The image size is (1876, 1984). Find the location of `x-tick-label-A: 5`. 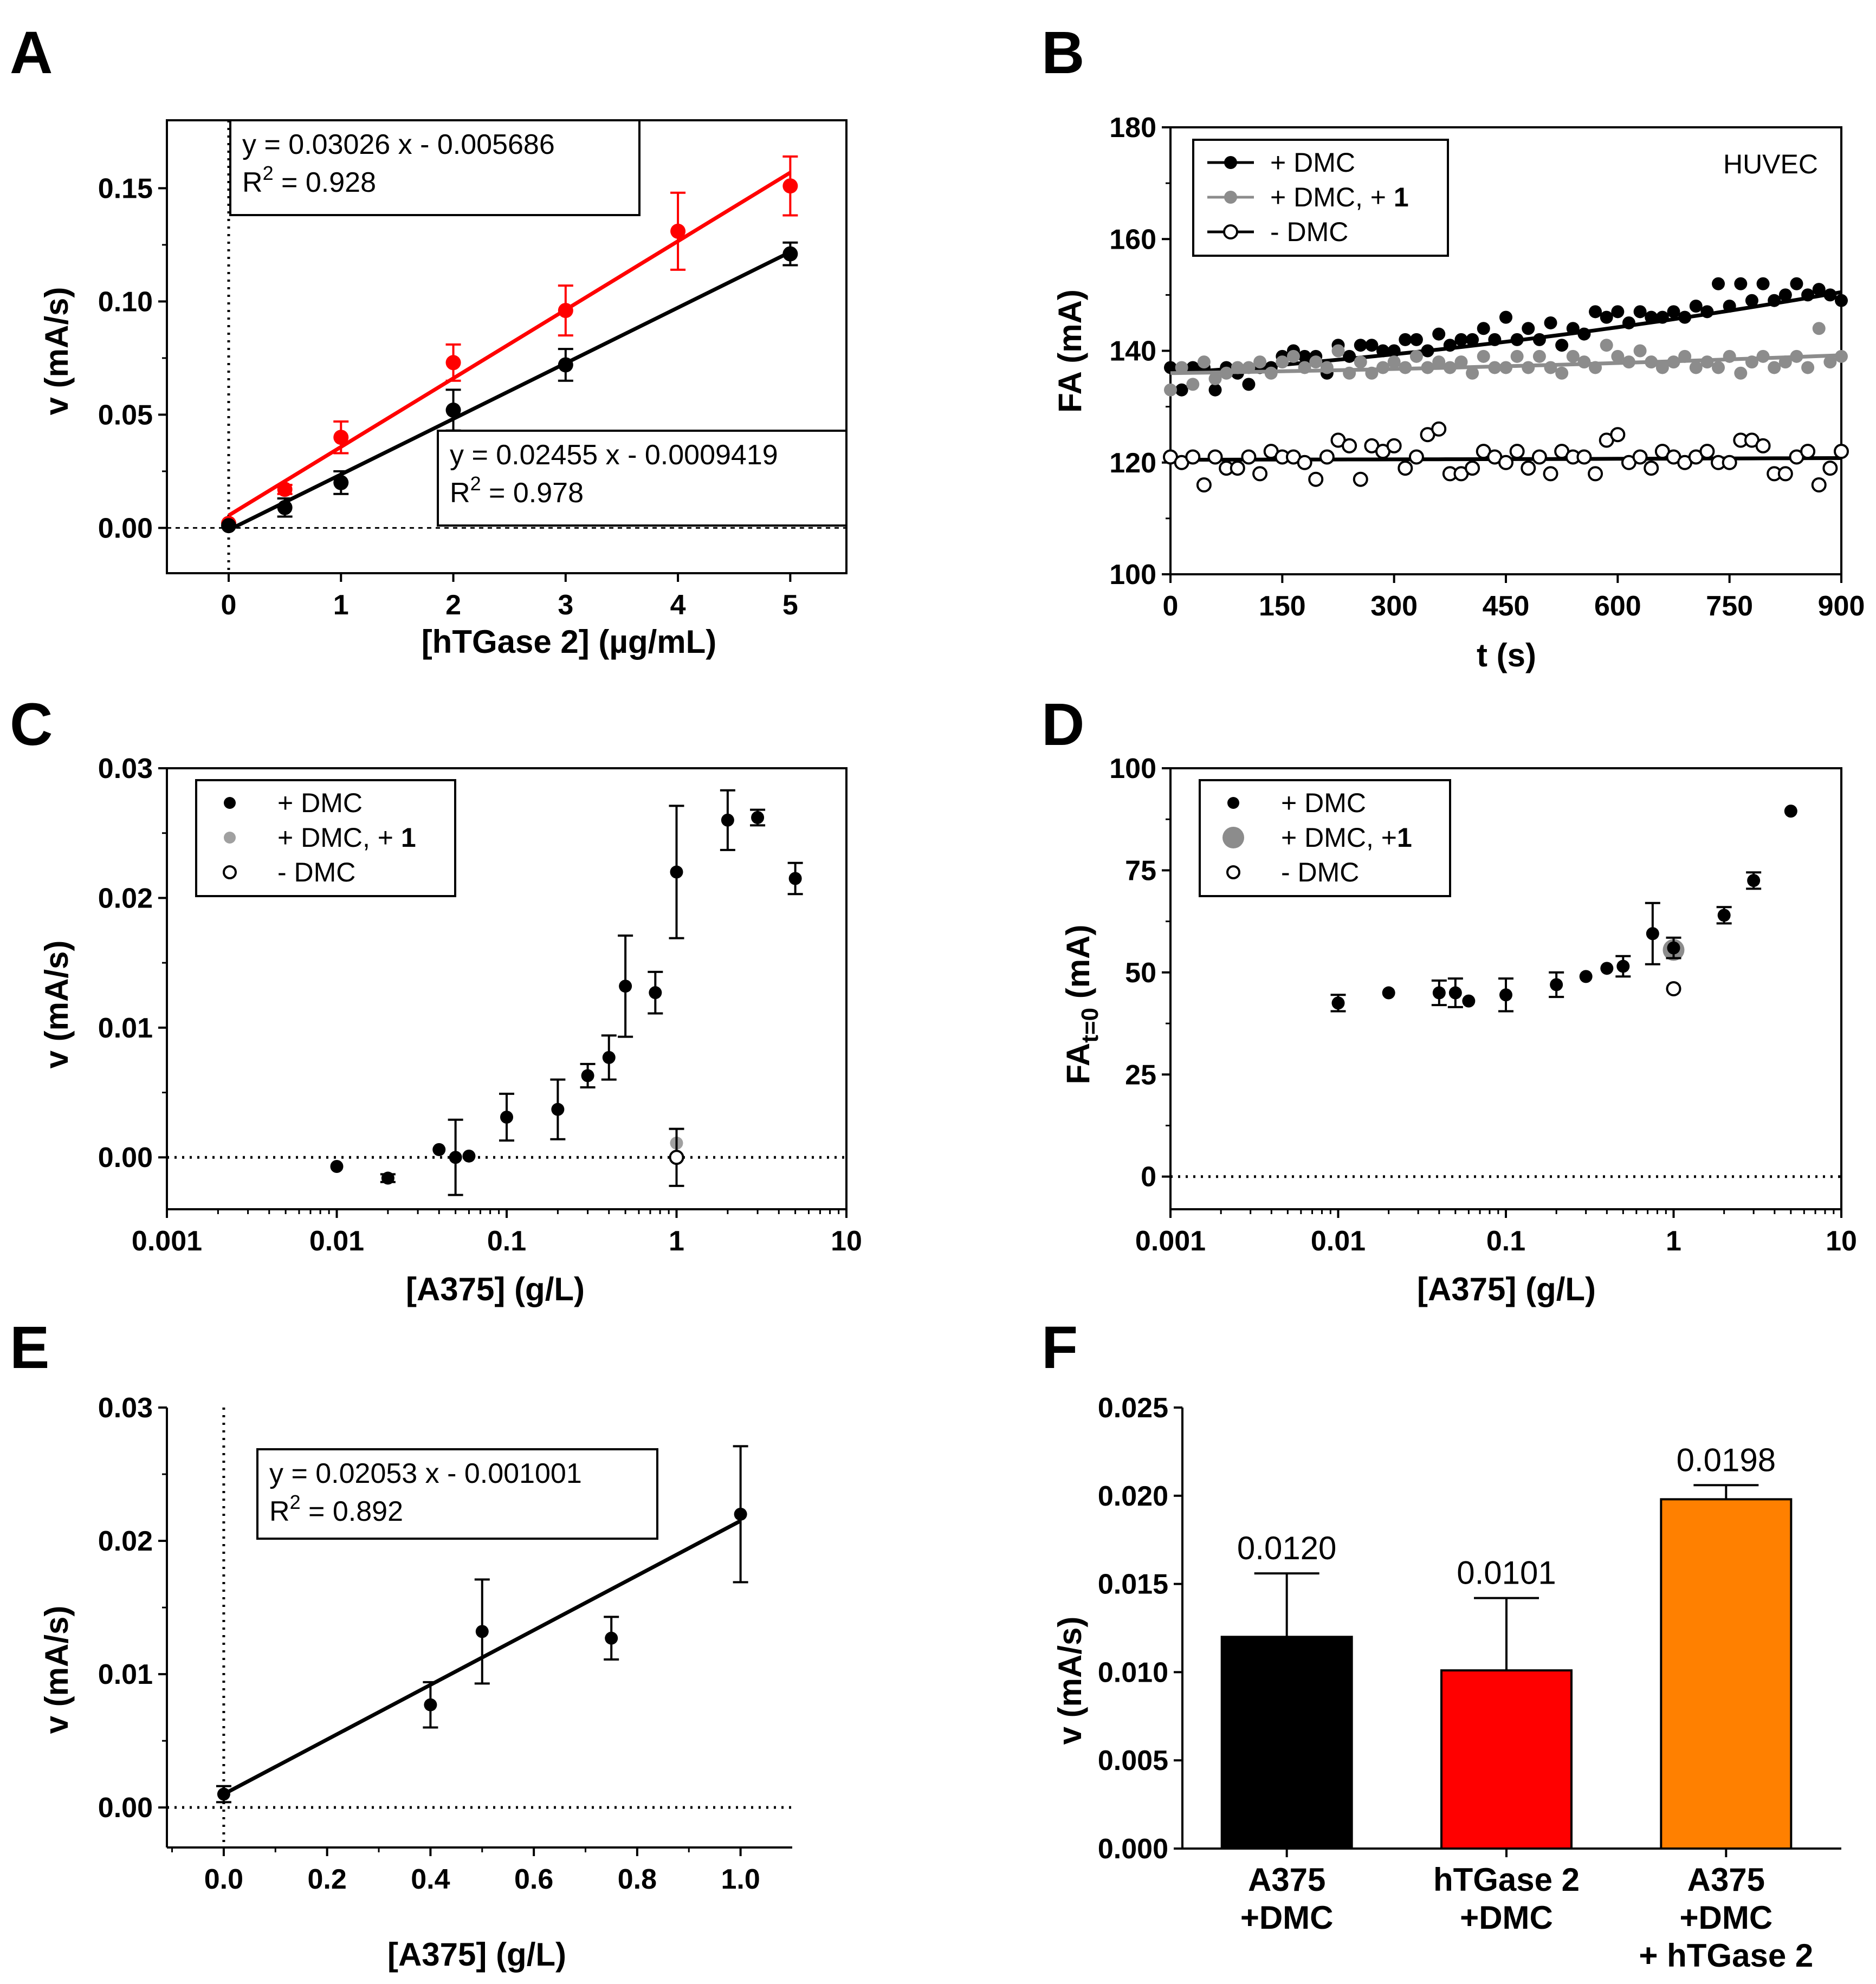

x-tick-label-A: 5 is located at coordinates (790, 605).